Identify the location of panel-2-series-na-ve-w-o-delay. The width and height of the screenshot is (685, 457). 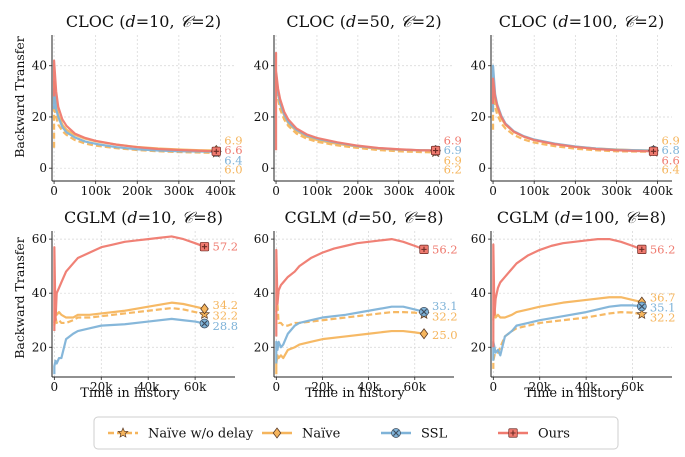
(572, 124).